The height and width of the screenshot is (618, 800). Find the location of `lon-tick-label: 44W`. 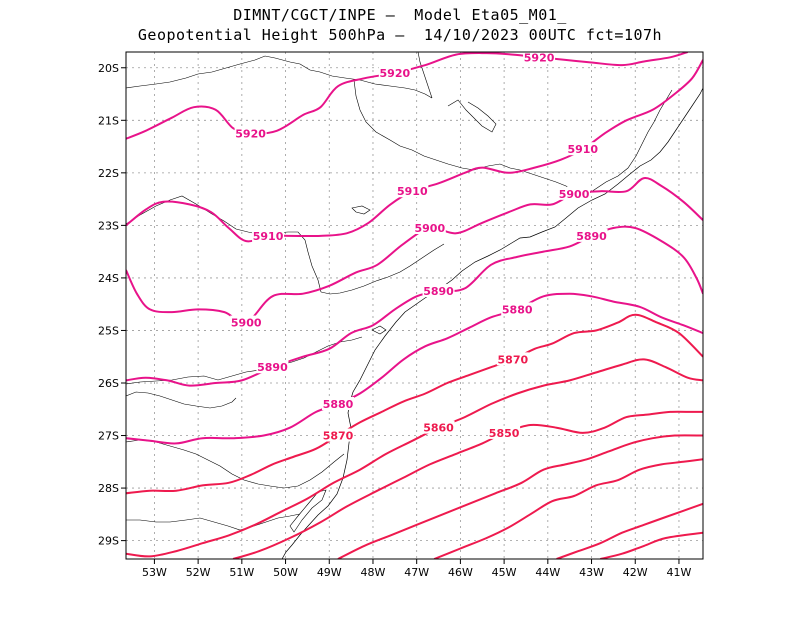

lon-tick-label: 44W is located at coordinates (547, 572).